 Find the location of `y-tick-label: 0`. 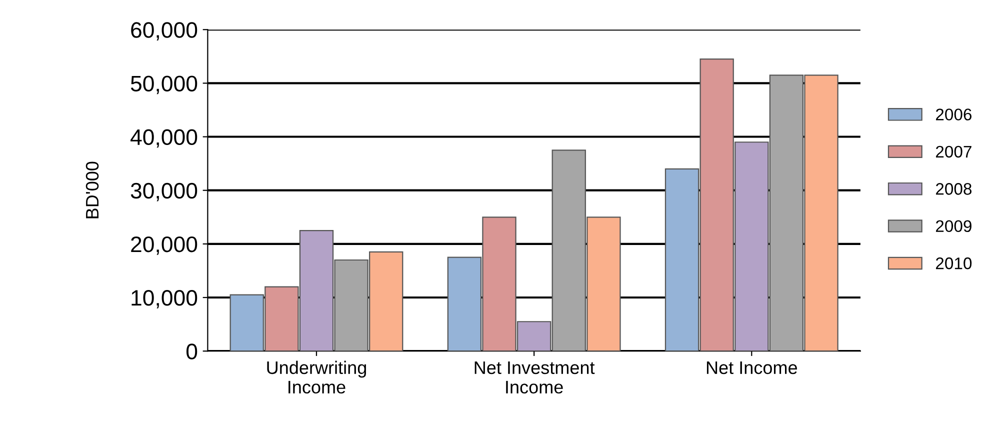

y-tick-label: 0 is located at coordinates (192, 352).